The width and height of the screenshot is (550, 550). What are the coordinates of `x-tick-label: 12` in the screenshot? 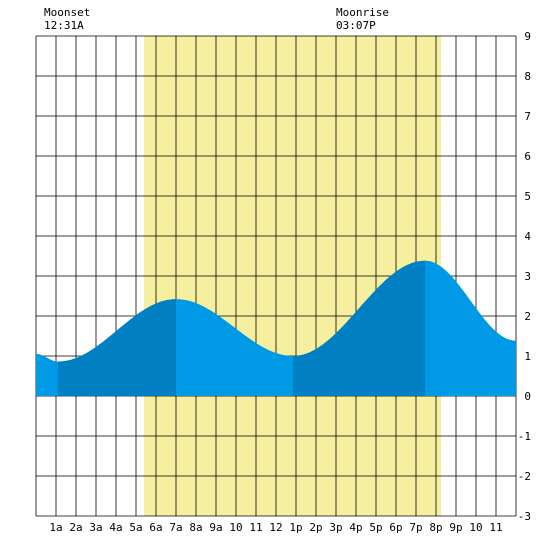 It's located at (275, 527).